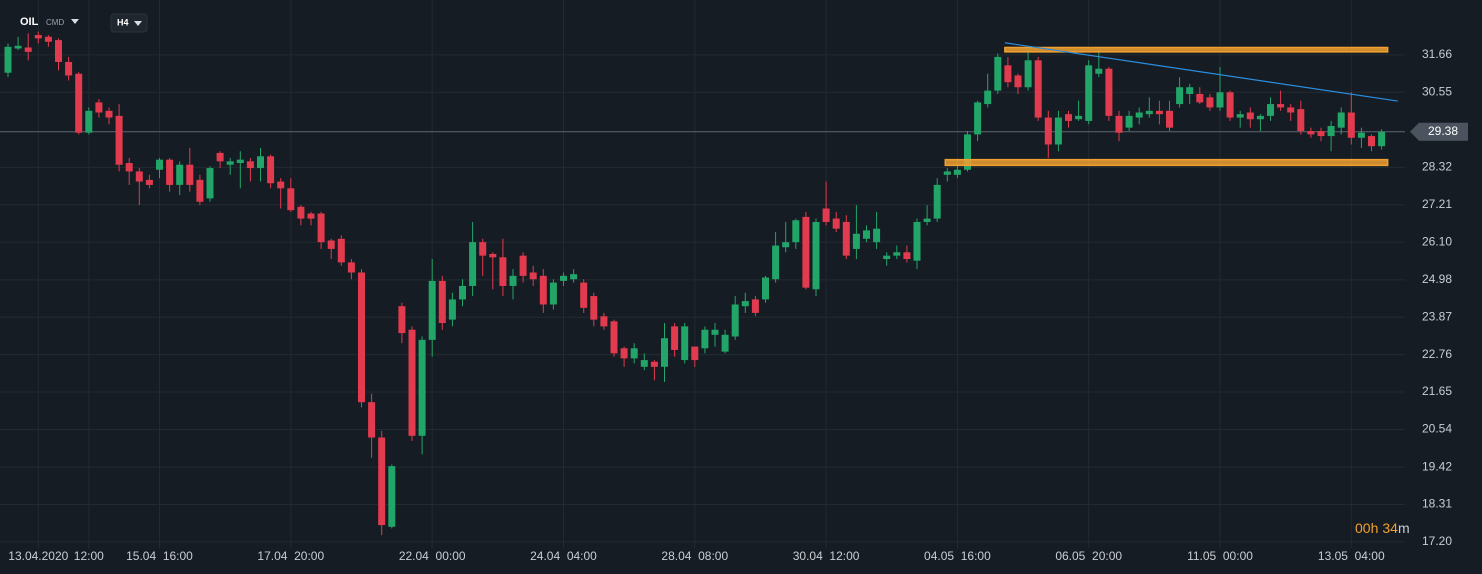 The width and height of the screenshot is (1482, 574). I want to click on y-tick-label: 28.32, so click(1437, 167).